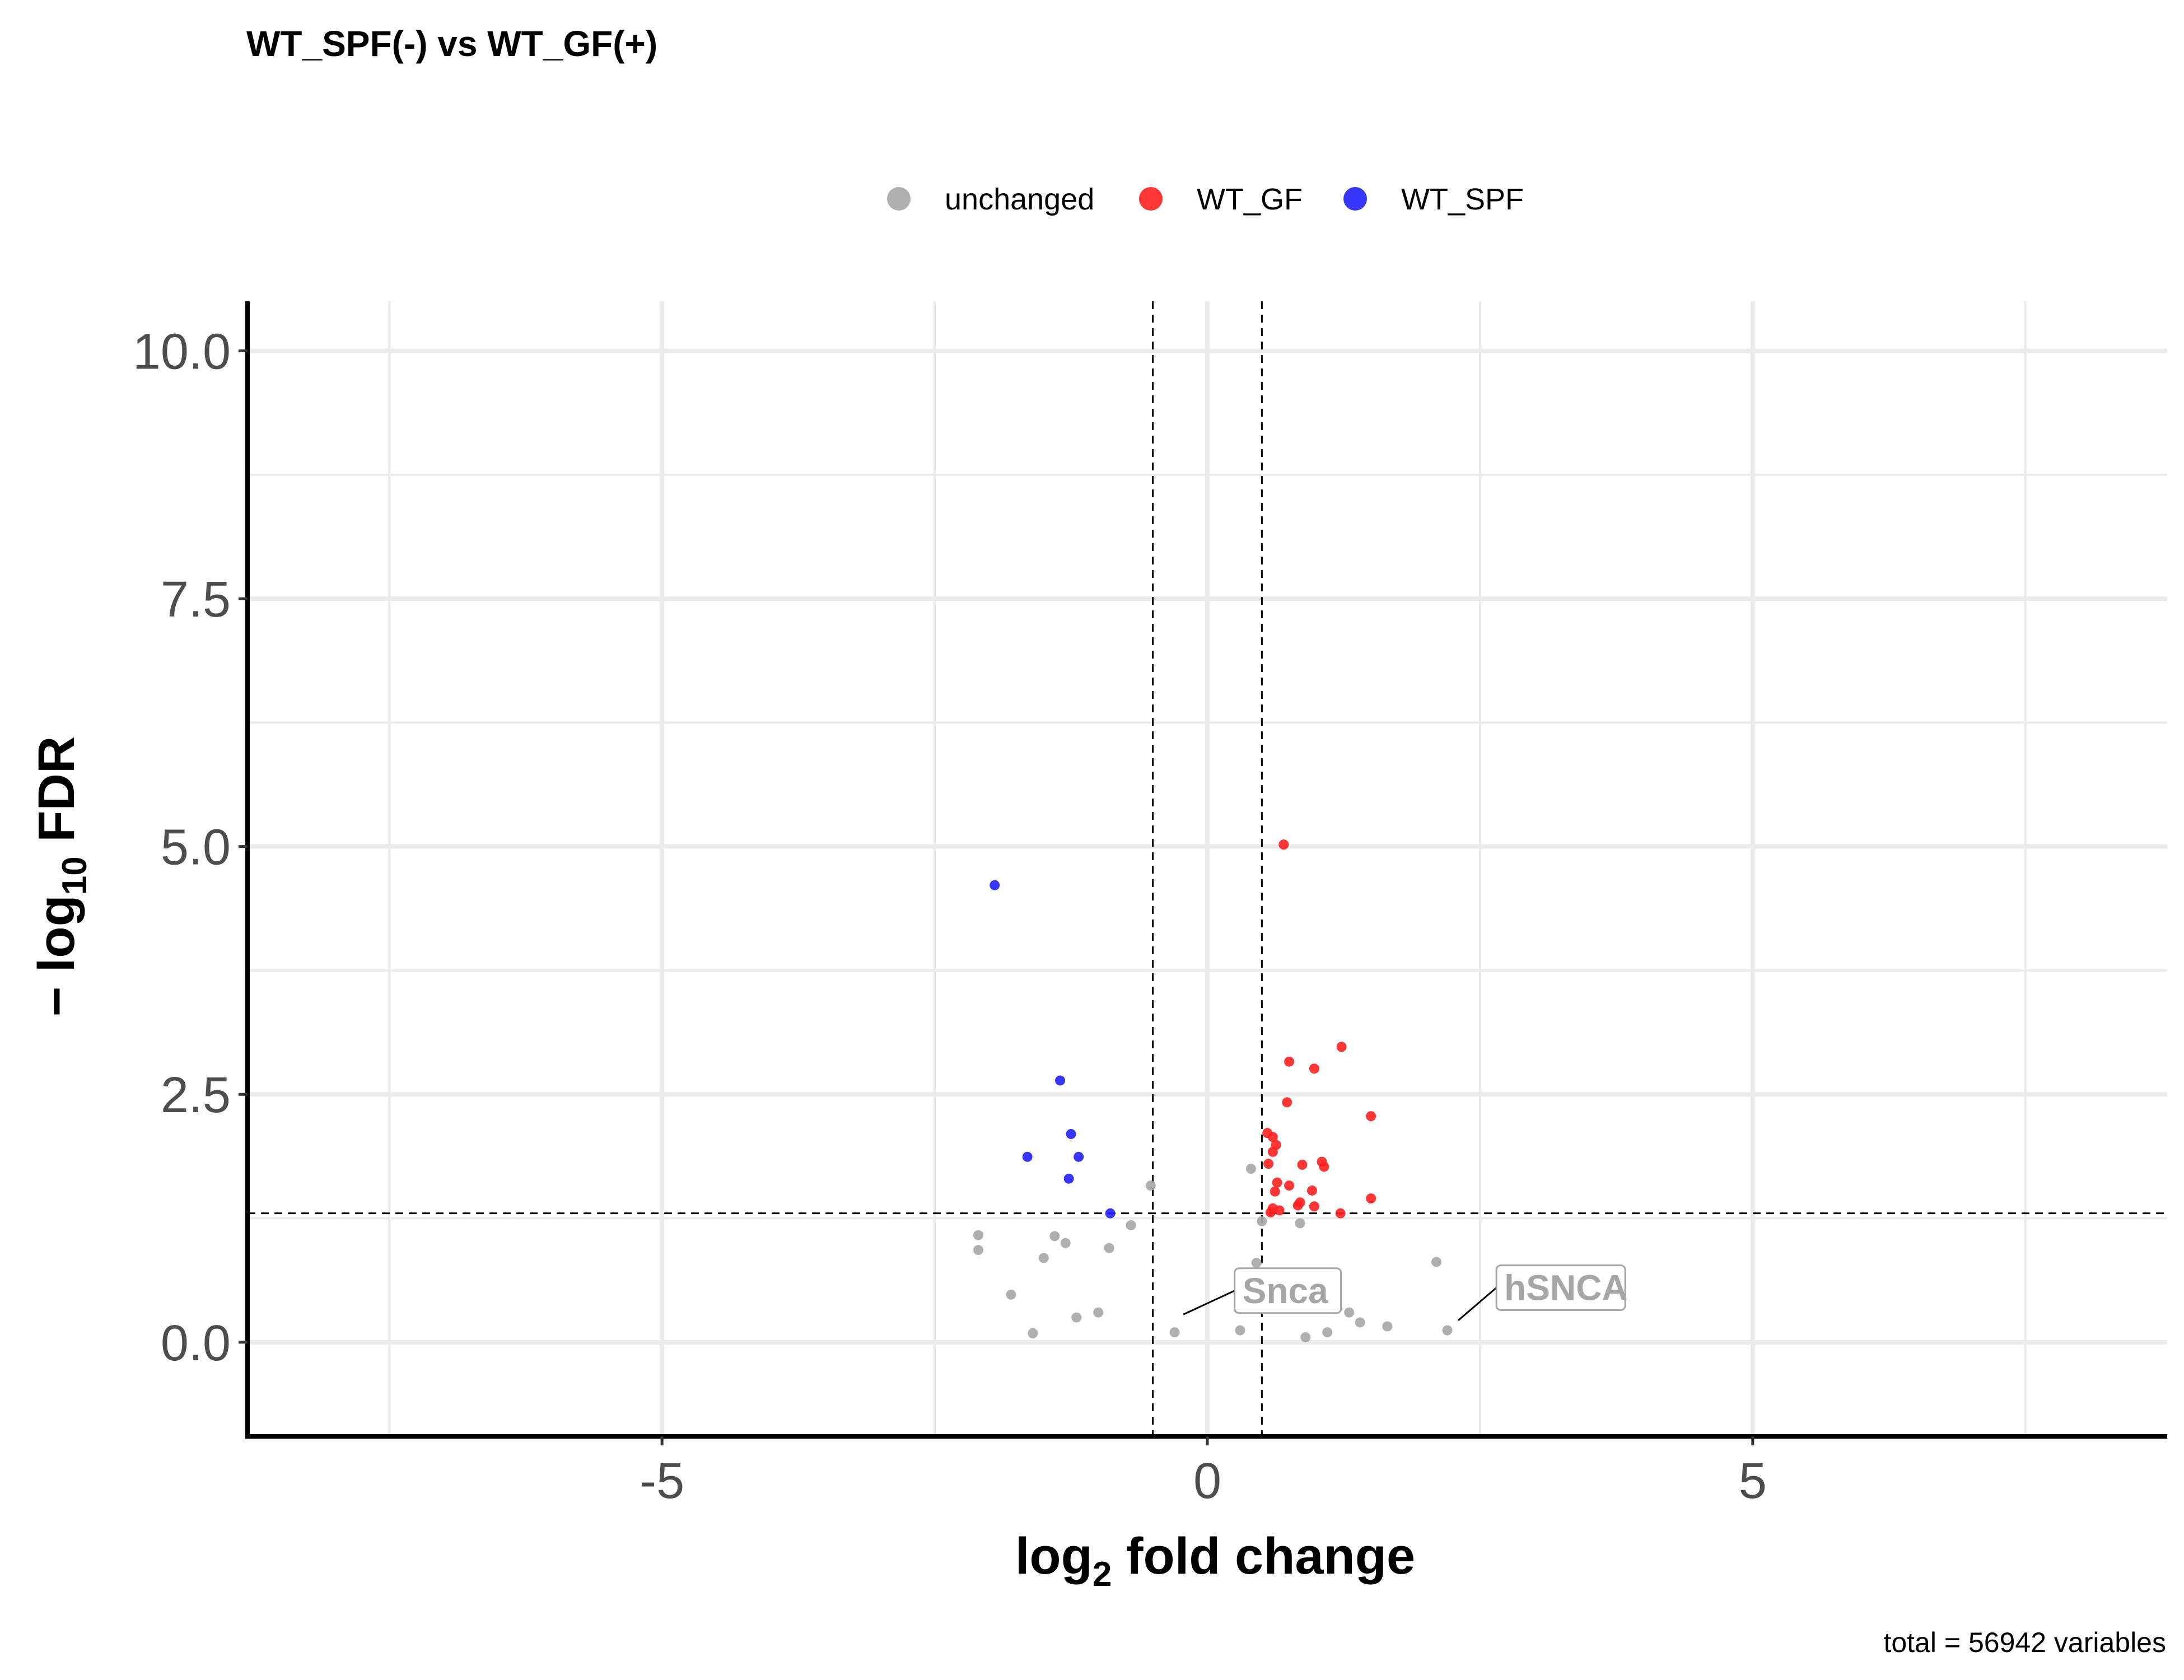 The height and width of the screenshot is (1680, 2184). What do you see at coordinates (1406, 1293) in the screenshot?
I see `point-labels: Snca hSNCA` at bounding box center [1406, 1293].